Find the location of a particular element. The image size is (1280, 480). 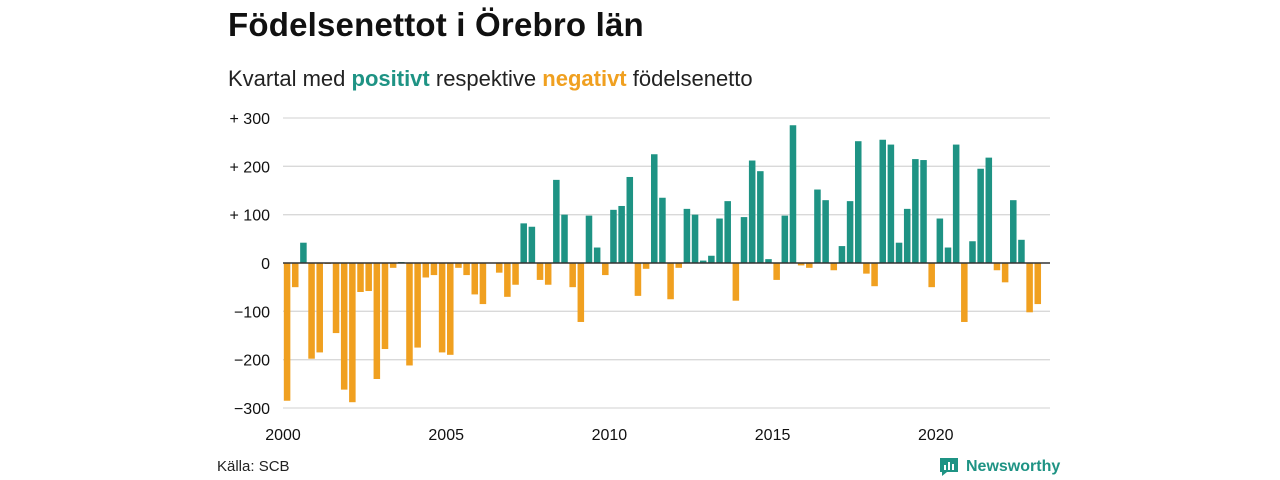

x-tick-label: 2020 is located at coordinates (936, 435).